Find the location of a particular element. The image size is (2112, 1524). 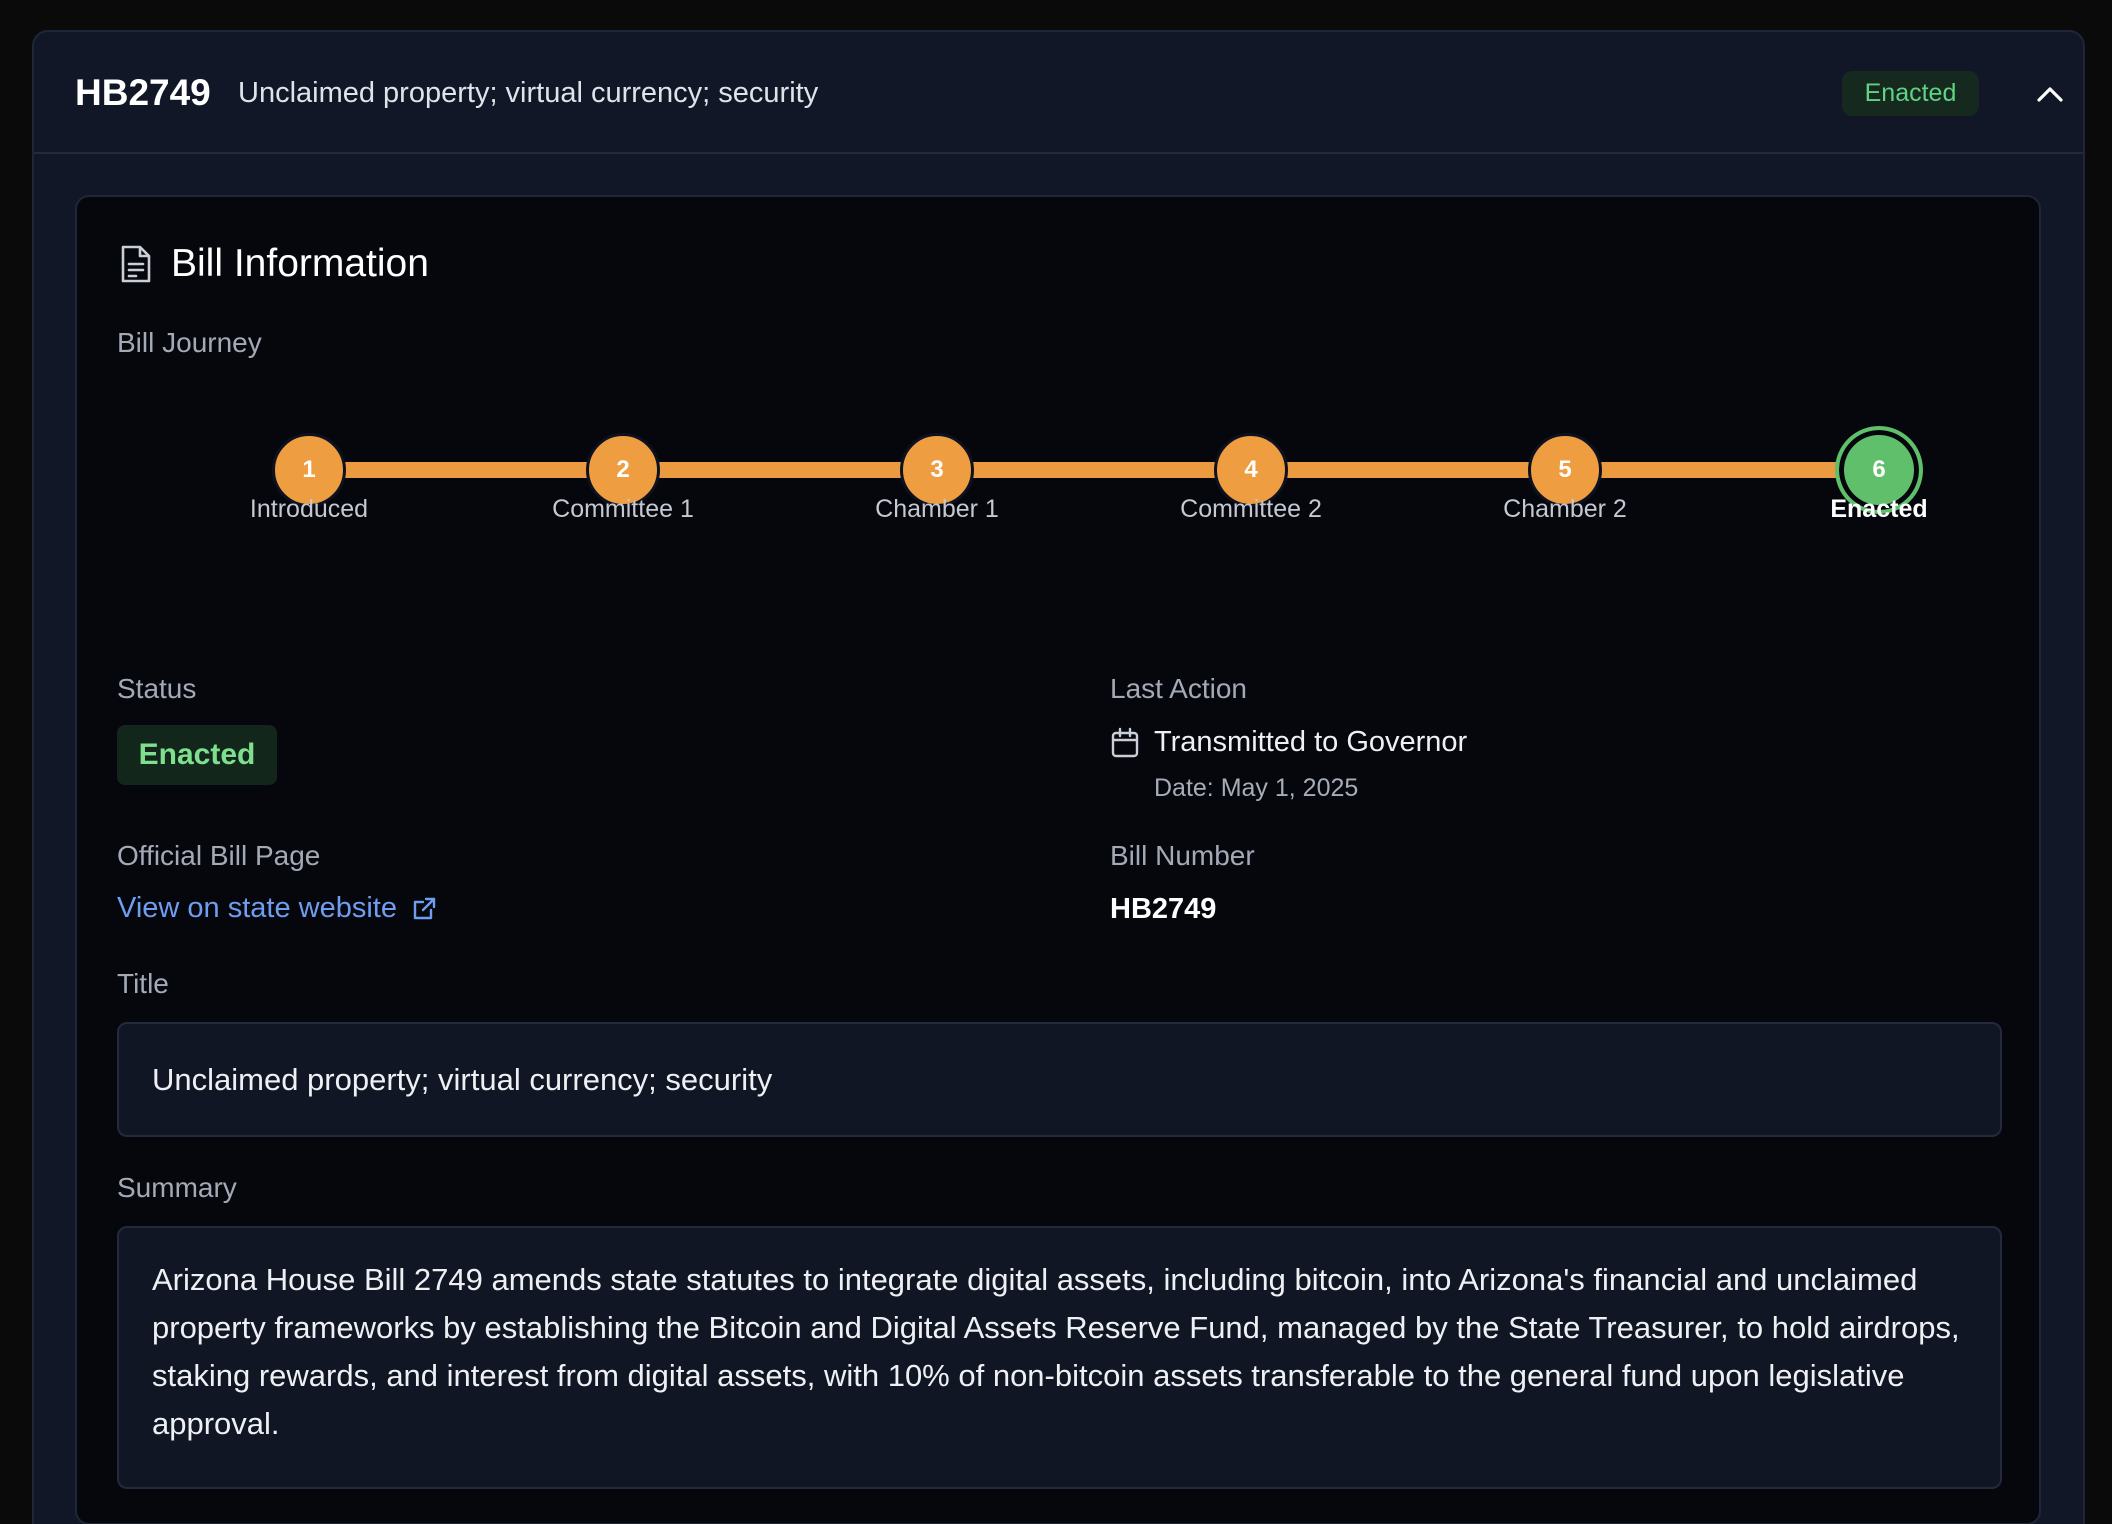

chevron-up-icon is located at coordinates (2050, 94).